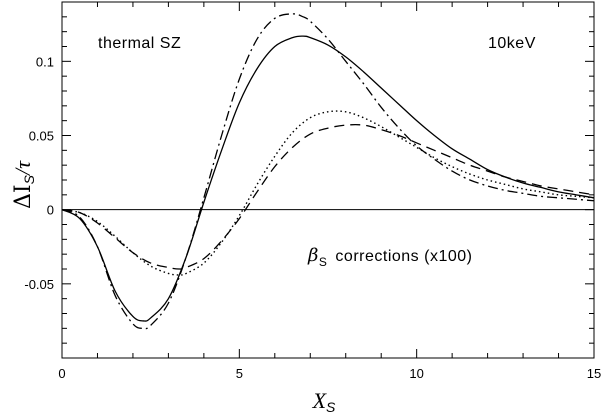 The width and height of the screenshot is (602, 414). I want to click on annotation-beta-corrections: βS corrections (x100), so click(389, 257).